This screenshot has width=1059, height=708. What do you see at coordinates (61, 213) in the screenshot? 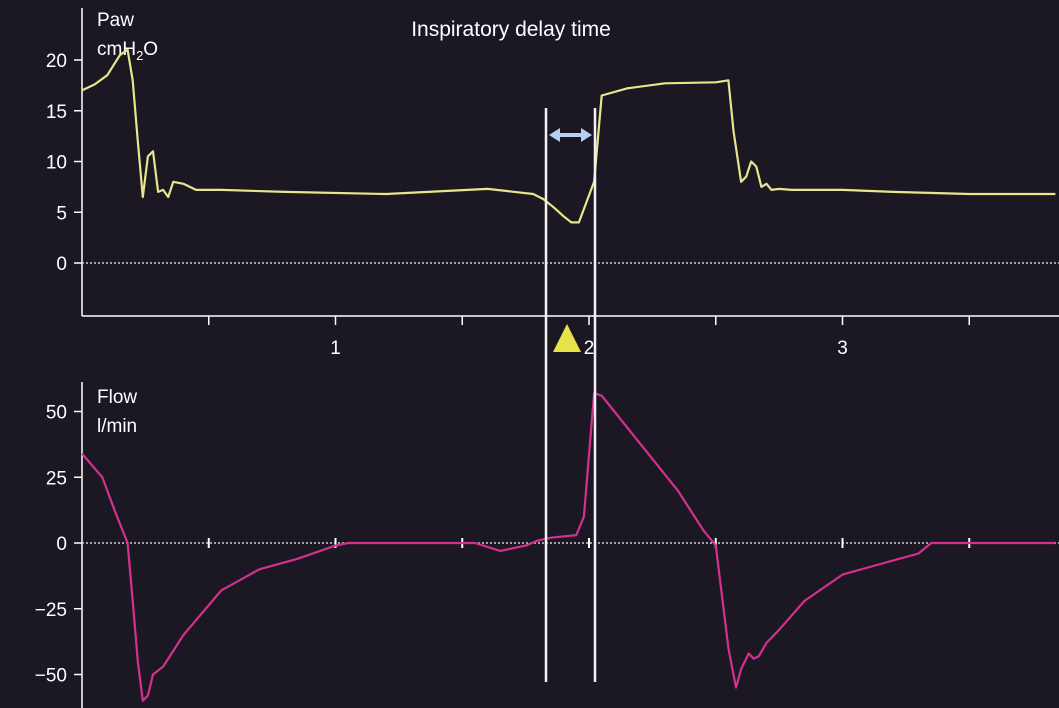
I see `pressure-y-tick-label: 5` at bounding box center [61, 213].